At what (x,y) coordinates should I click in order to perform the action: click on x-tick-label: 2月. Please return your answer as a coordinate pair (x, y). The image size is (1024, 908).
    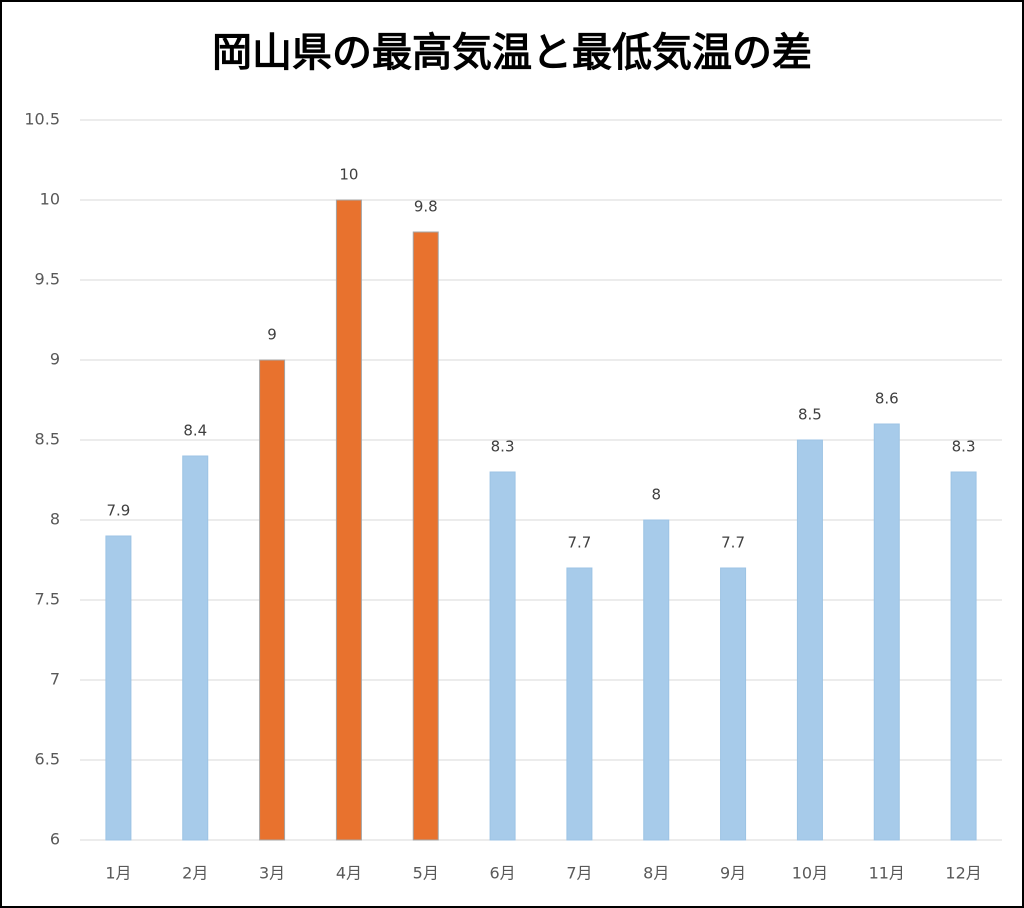
    Looking at the image, I should click on (195, 873).